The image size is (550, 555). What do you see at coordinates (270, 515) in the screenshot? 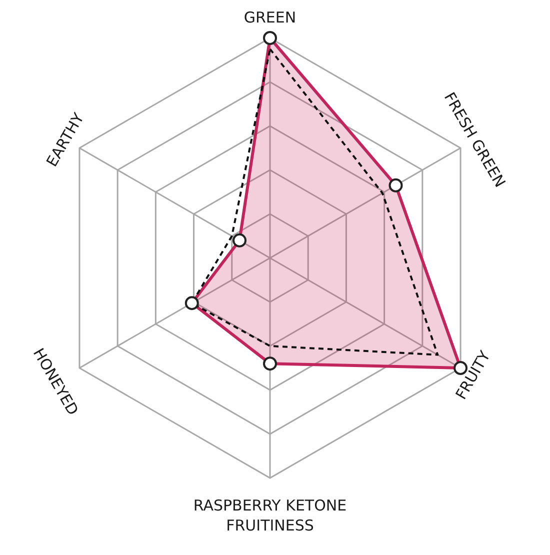
I see `spoke-label: RASPBERRY KETONE FRUITINESS` at bounding box center [270, 515].